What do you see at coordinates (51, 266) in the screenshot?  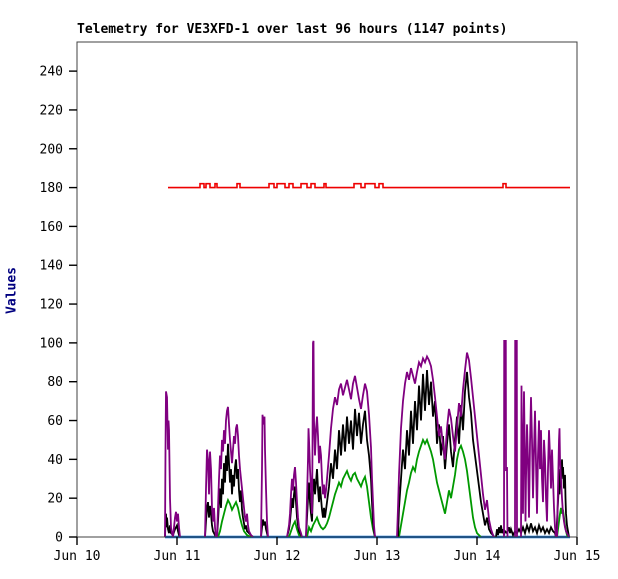 I see `y-tick-label: 140` at bounding box center [51, 266].